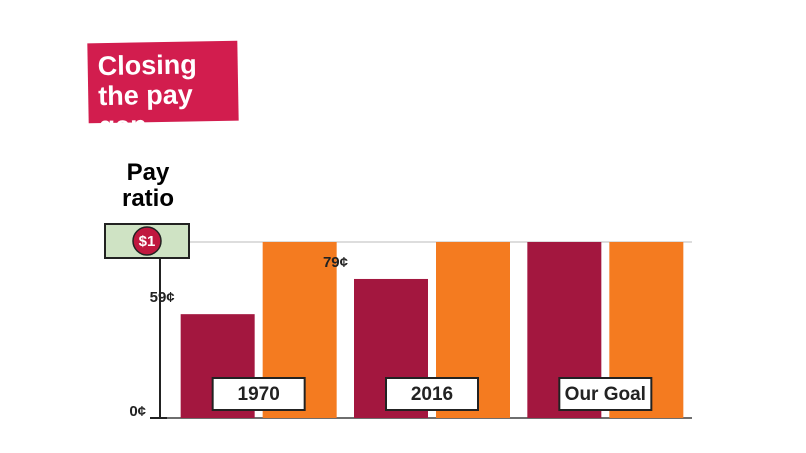 This screenshot has width=806, height=453. I want to click on data-label: 79¢, so click(335, 262).